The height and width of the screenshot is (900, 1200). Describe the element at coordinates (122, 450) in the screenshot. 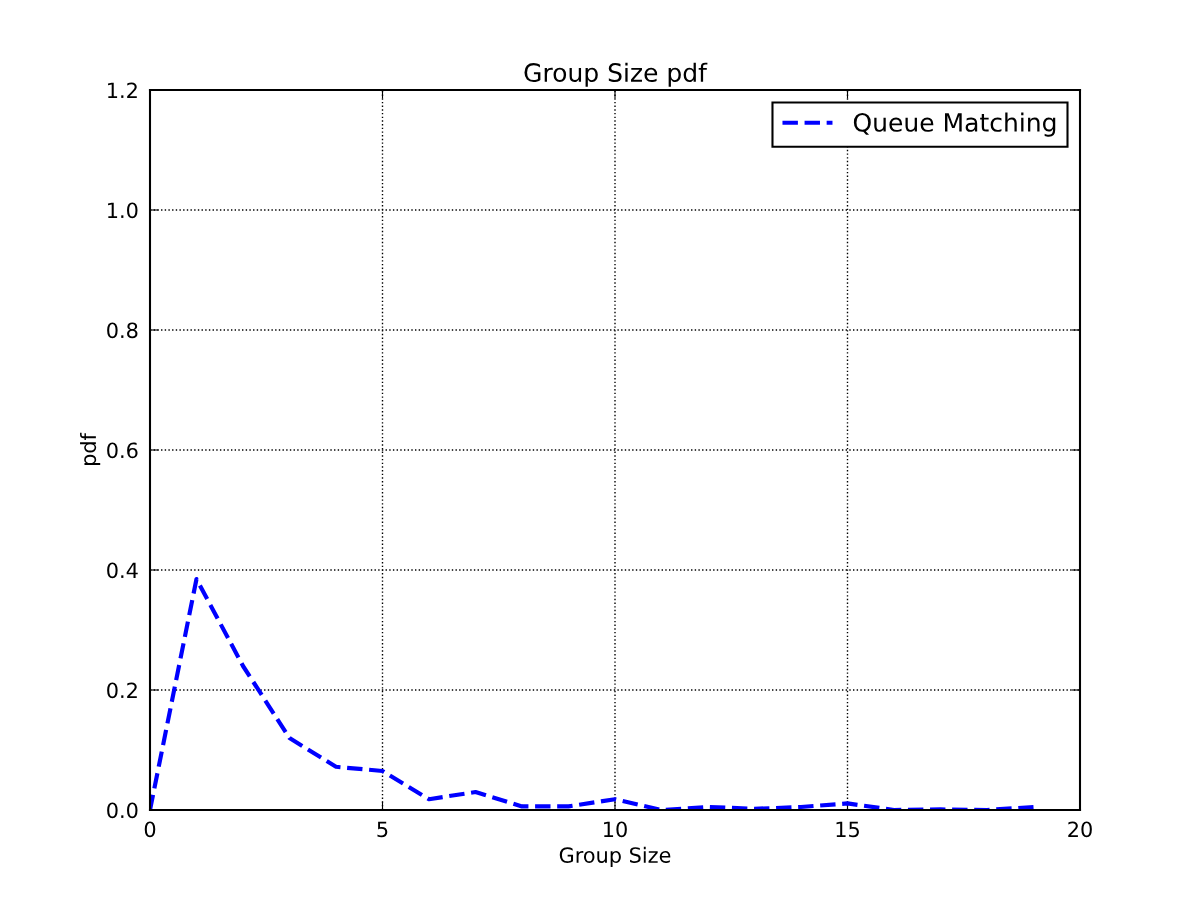

I see `y-tick-label: 0.6` at that location.